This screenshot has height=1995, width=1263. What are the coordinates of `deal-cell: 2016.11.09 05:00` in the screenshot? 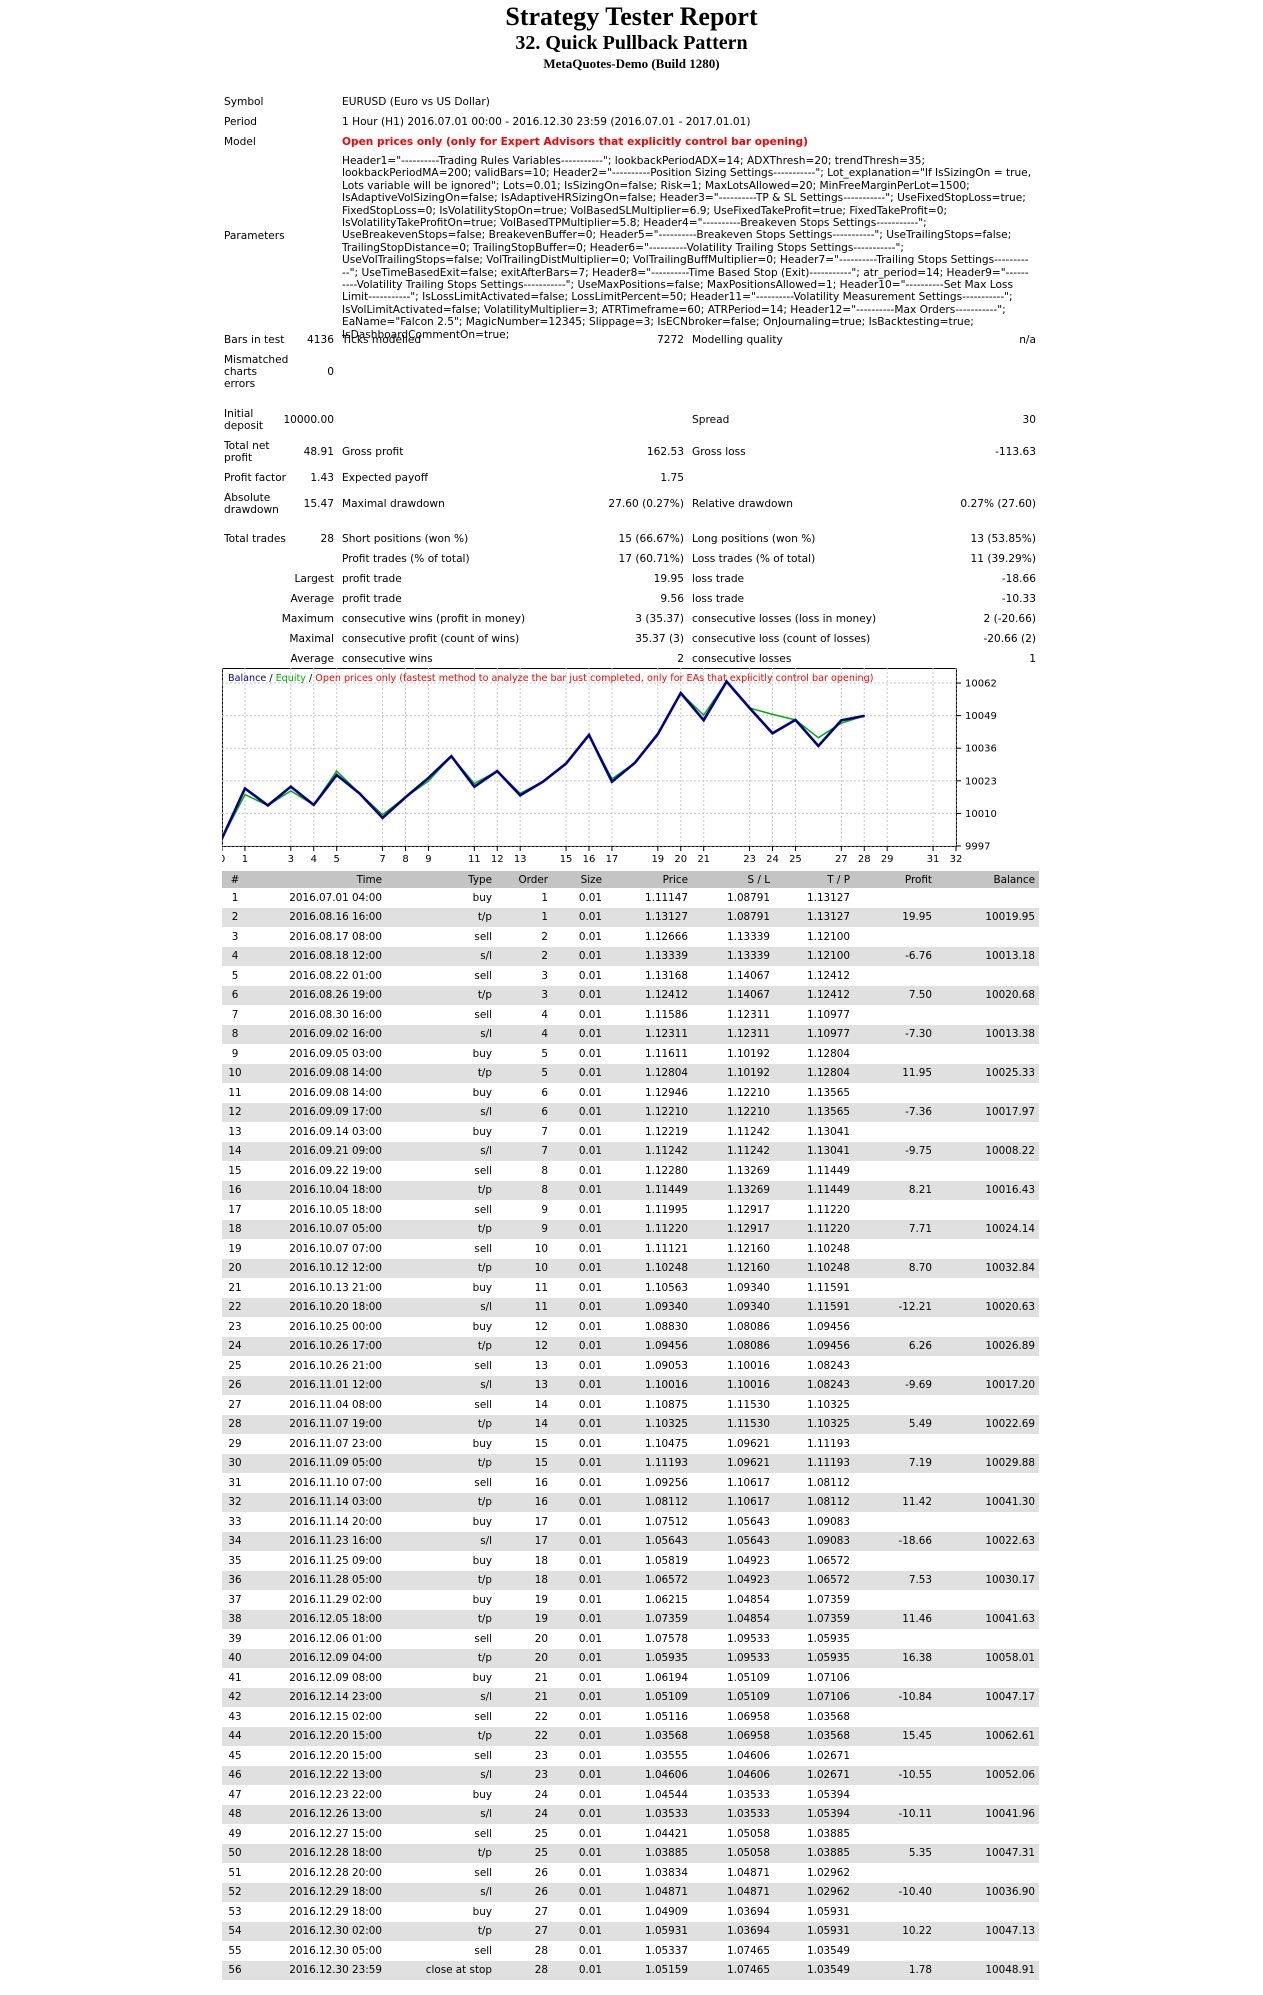 It's located at (317, 1463).